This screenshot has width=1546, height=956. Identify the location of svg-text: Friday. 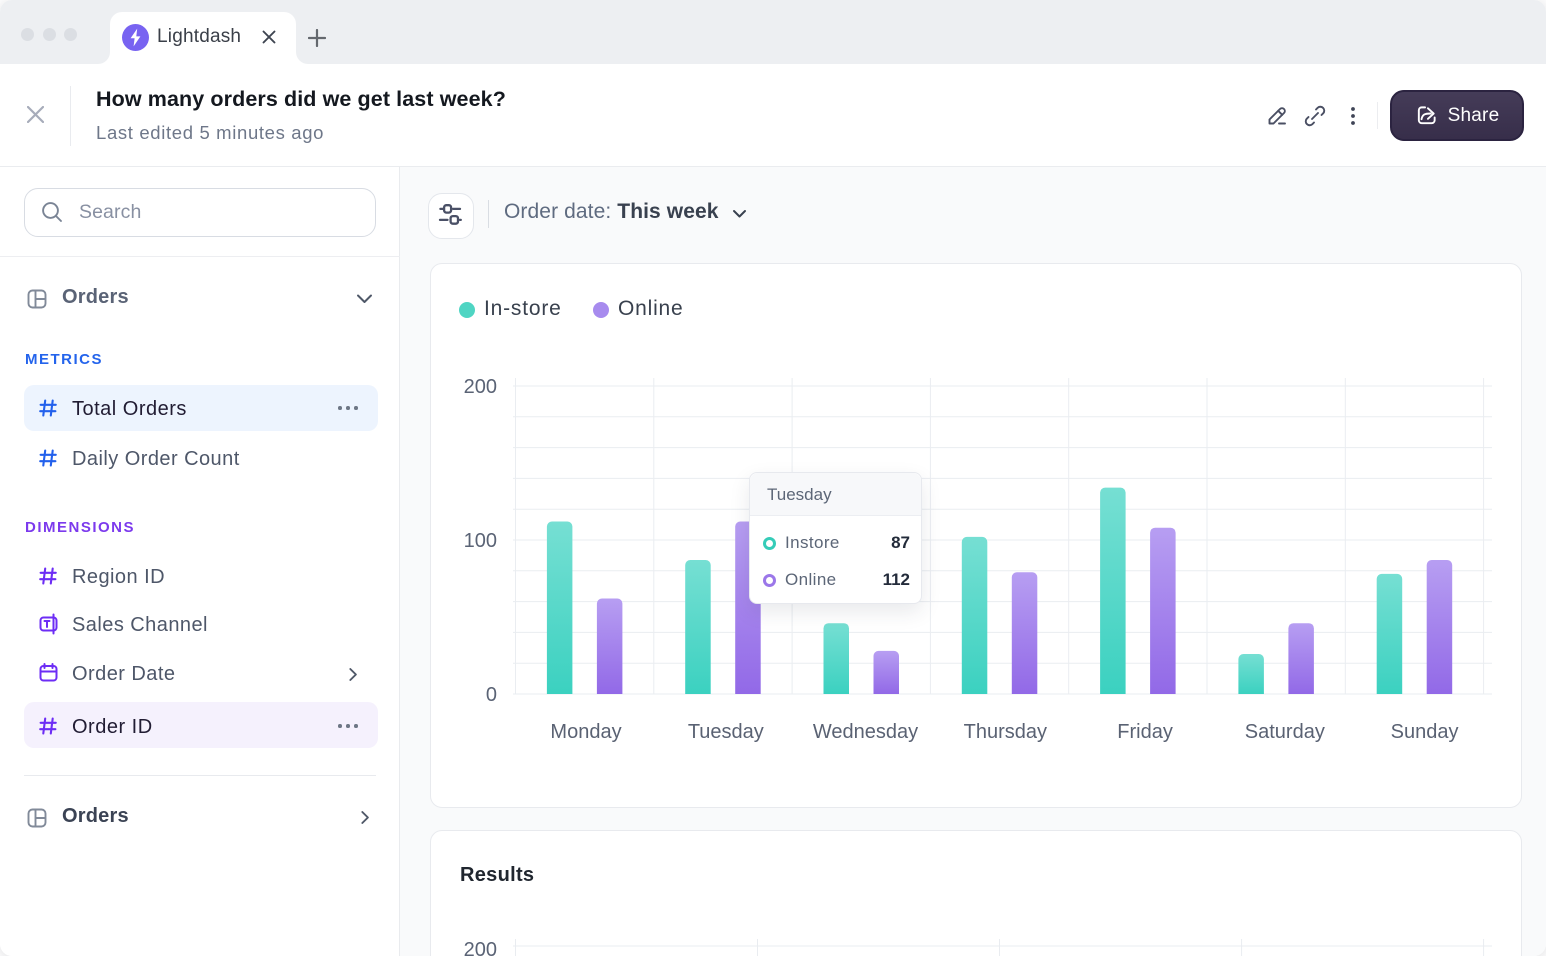
(1145, 732).